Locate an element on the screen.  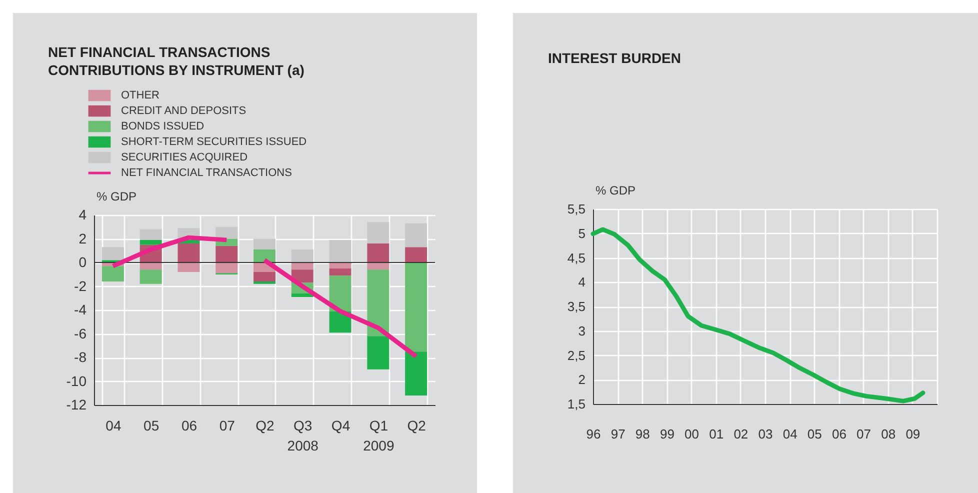
y-tick-label: -10 is located at coordinates (76, 380).